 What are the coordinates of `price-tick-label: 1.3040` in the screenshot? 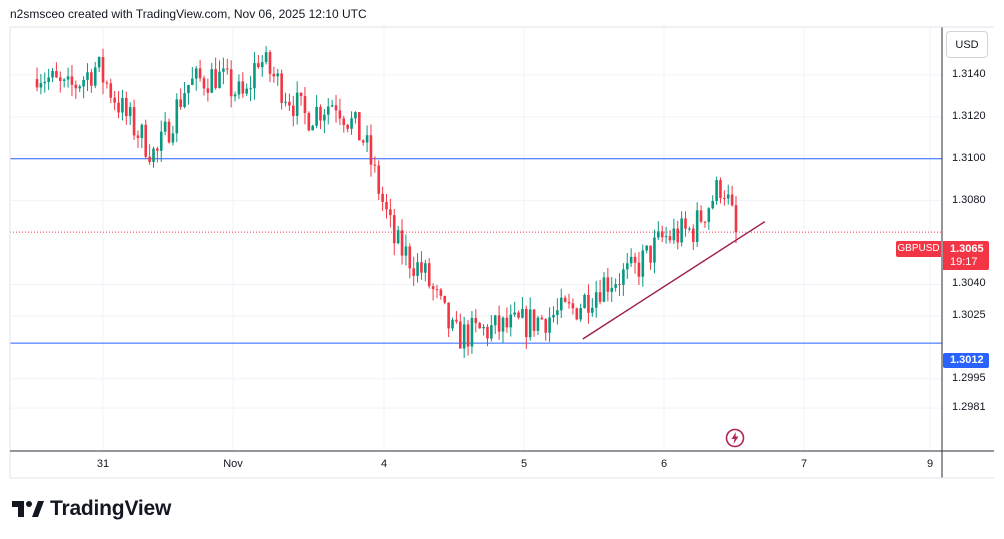 It's located at (969, 283).